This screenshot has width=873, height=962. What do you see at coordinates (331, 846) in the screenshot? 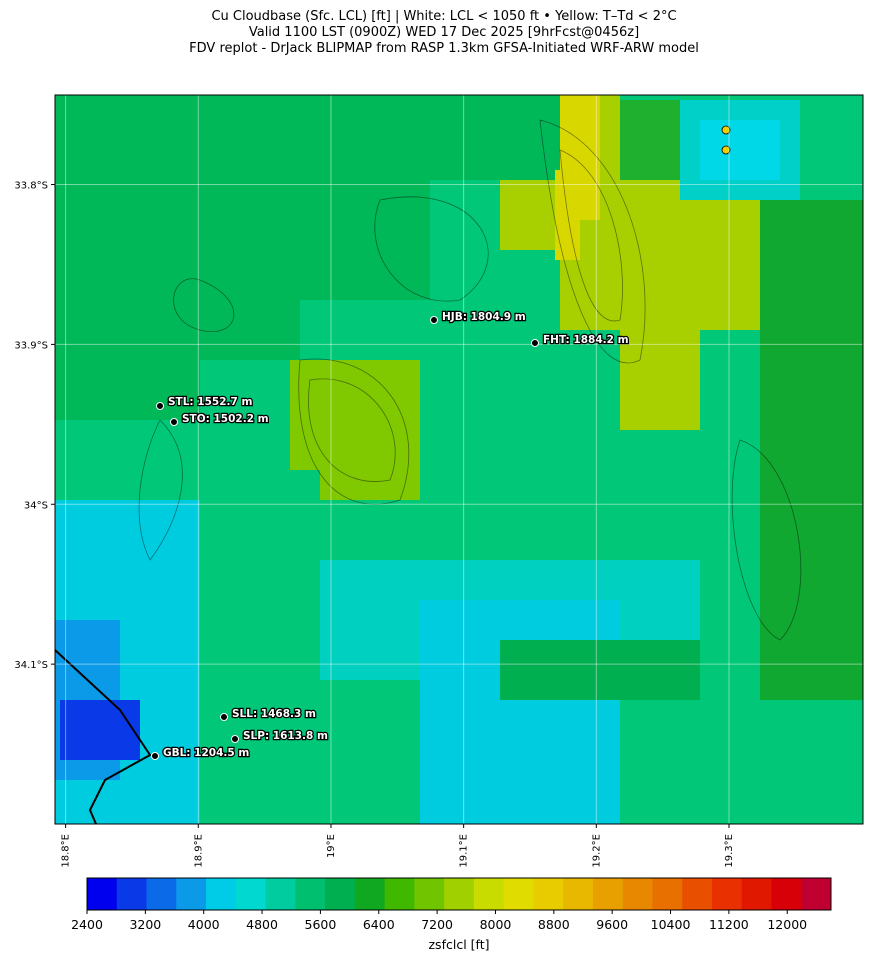
I see `x-tick-label: 19°E` at bounding box center [331, 846].